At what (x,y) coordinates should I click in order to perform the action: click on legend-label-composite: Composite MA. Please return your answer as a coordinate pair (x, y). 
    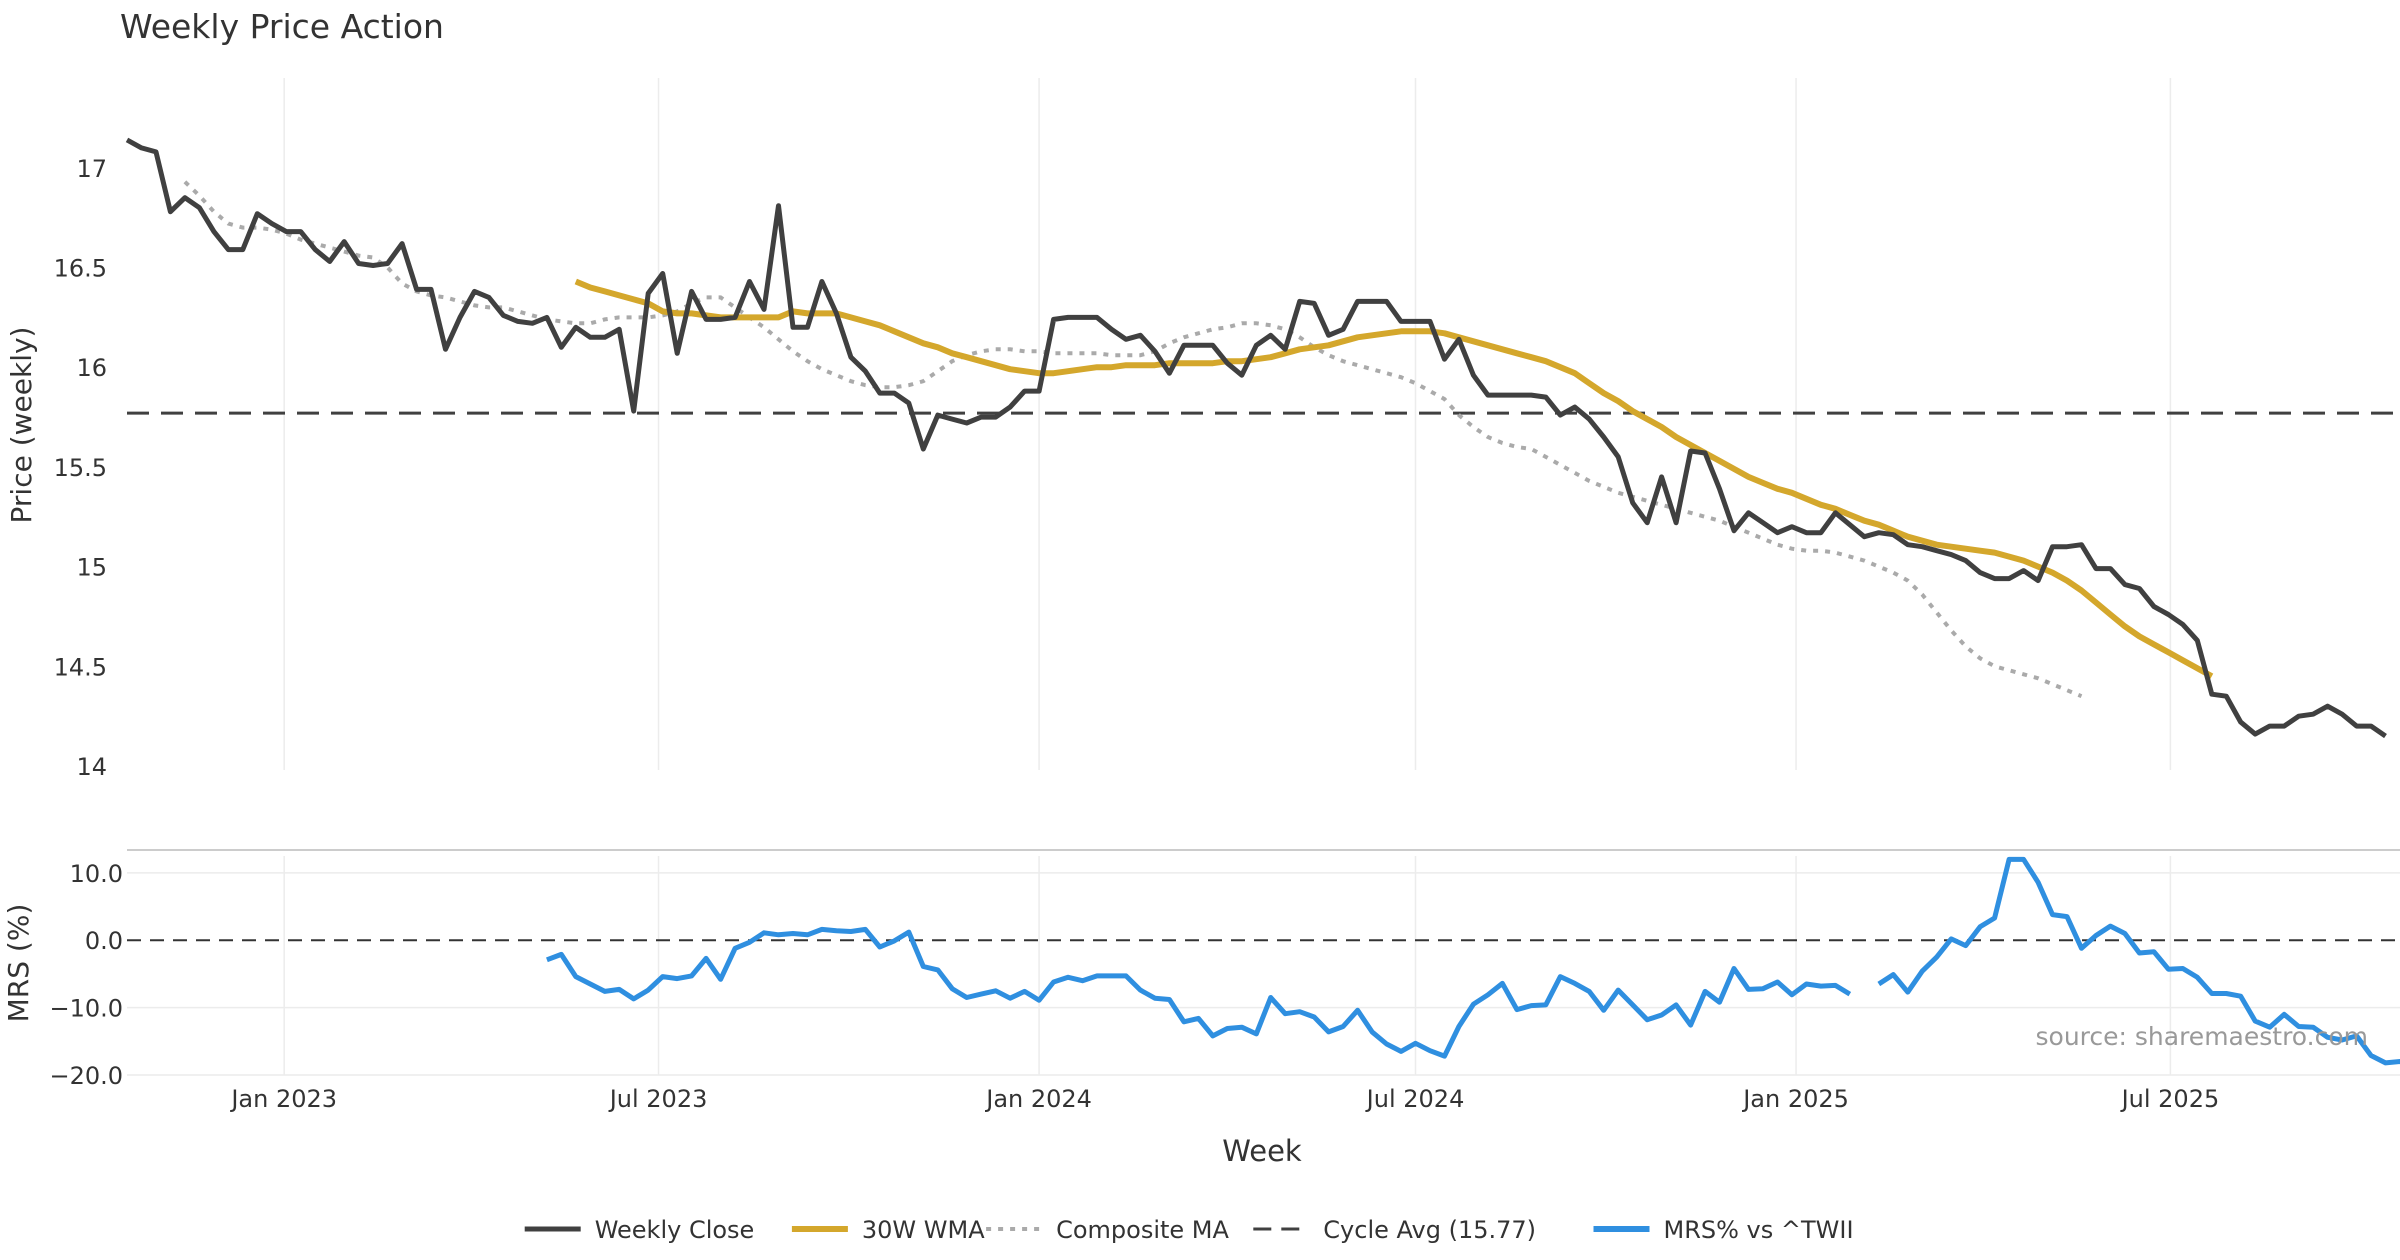
    Looking at the image, I should click on (1142, 1230).